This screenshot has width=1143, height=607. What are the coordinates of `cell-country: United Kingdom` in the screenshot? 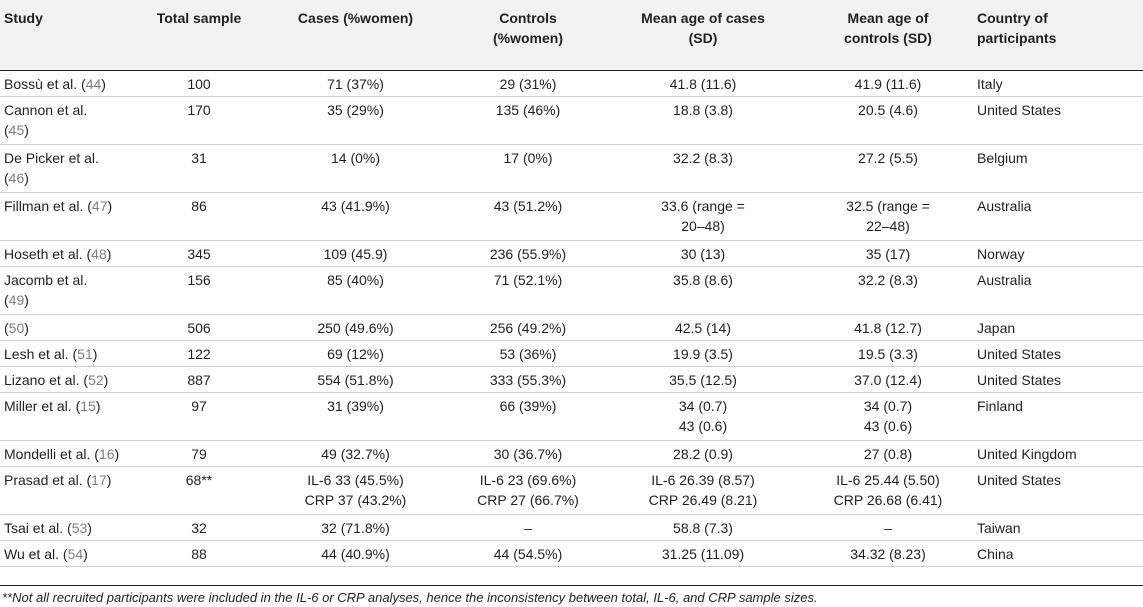 It's located at (1058, 453).